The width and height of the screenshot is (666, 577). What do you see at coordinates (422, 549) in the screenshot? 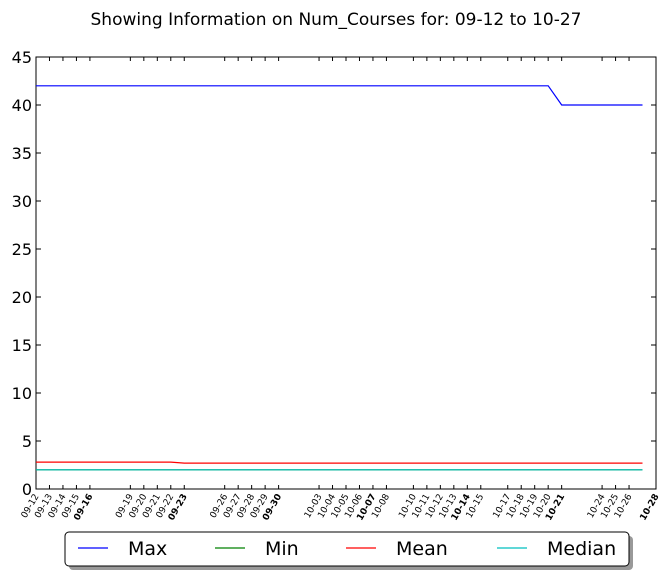
I see `legend-label-mean: Mean` at bounding box center [422, 549].